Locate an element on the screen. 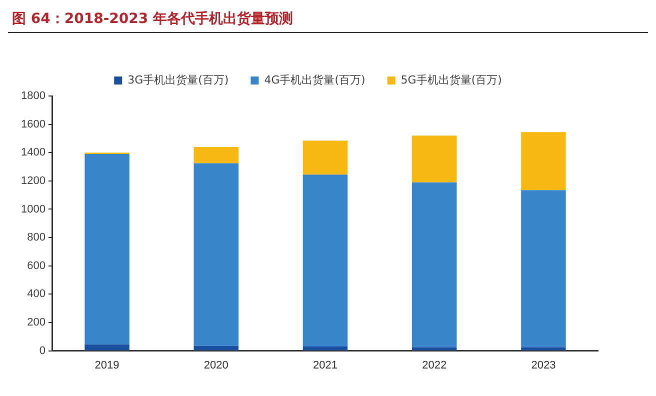 This screenshot has height=396, width=656. x-tick-label: 2021 is located at coordinates (325, 365).